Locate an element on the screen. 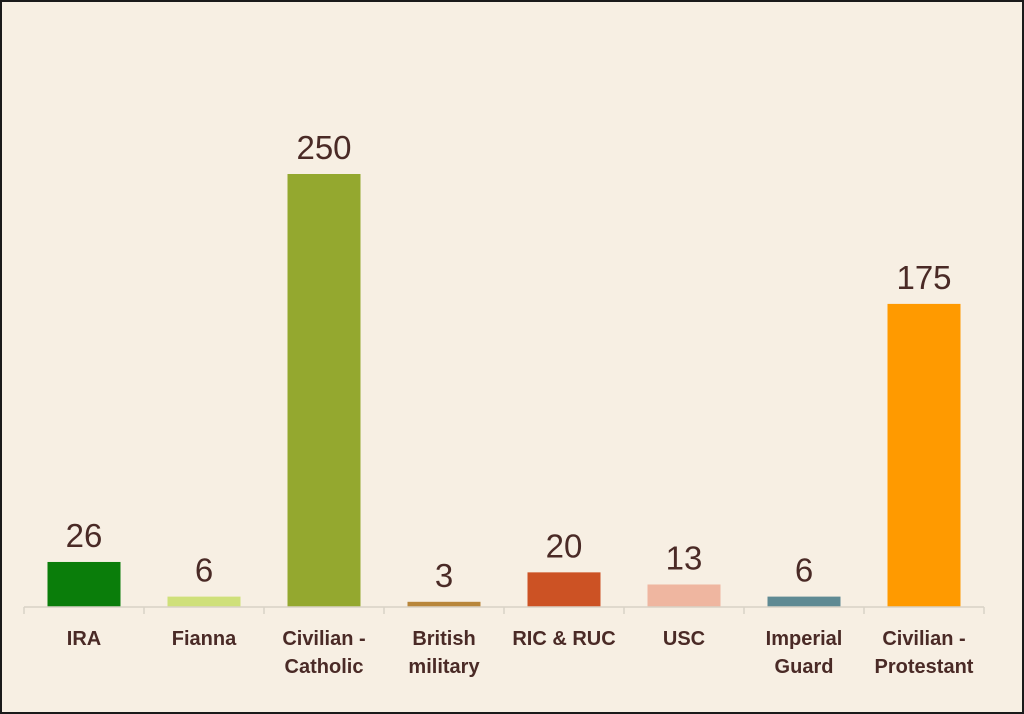  category-tick-label: Civilian - Catholic is located at coordinates (323, 653).